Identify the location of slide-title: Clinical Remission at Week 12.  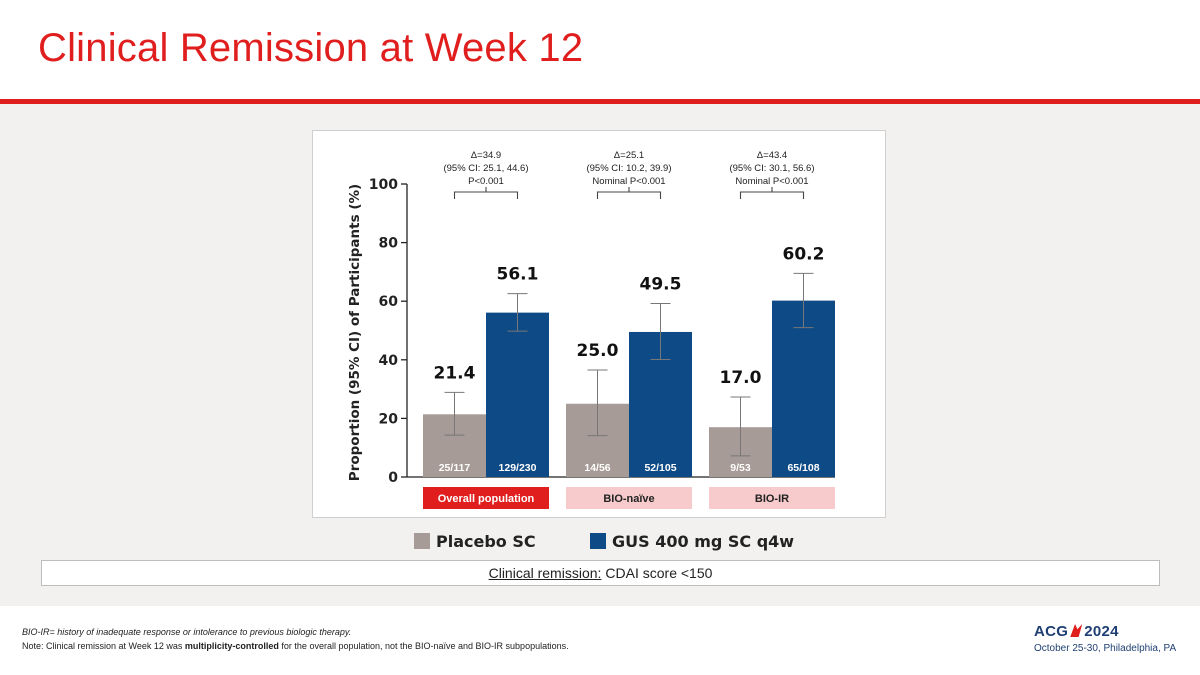
(311, 48).